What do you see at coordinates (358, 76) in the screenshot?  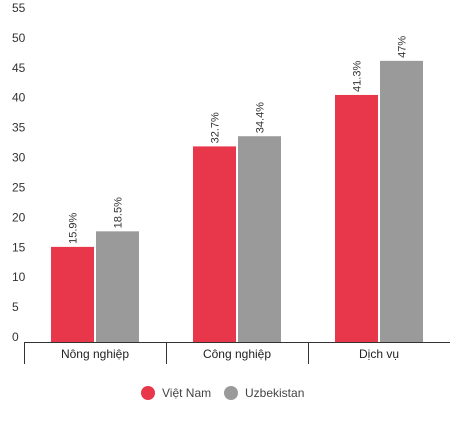 I see `data-label: 41.3%` at bounding box center [358, 76].